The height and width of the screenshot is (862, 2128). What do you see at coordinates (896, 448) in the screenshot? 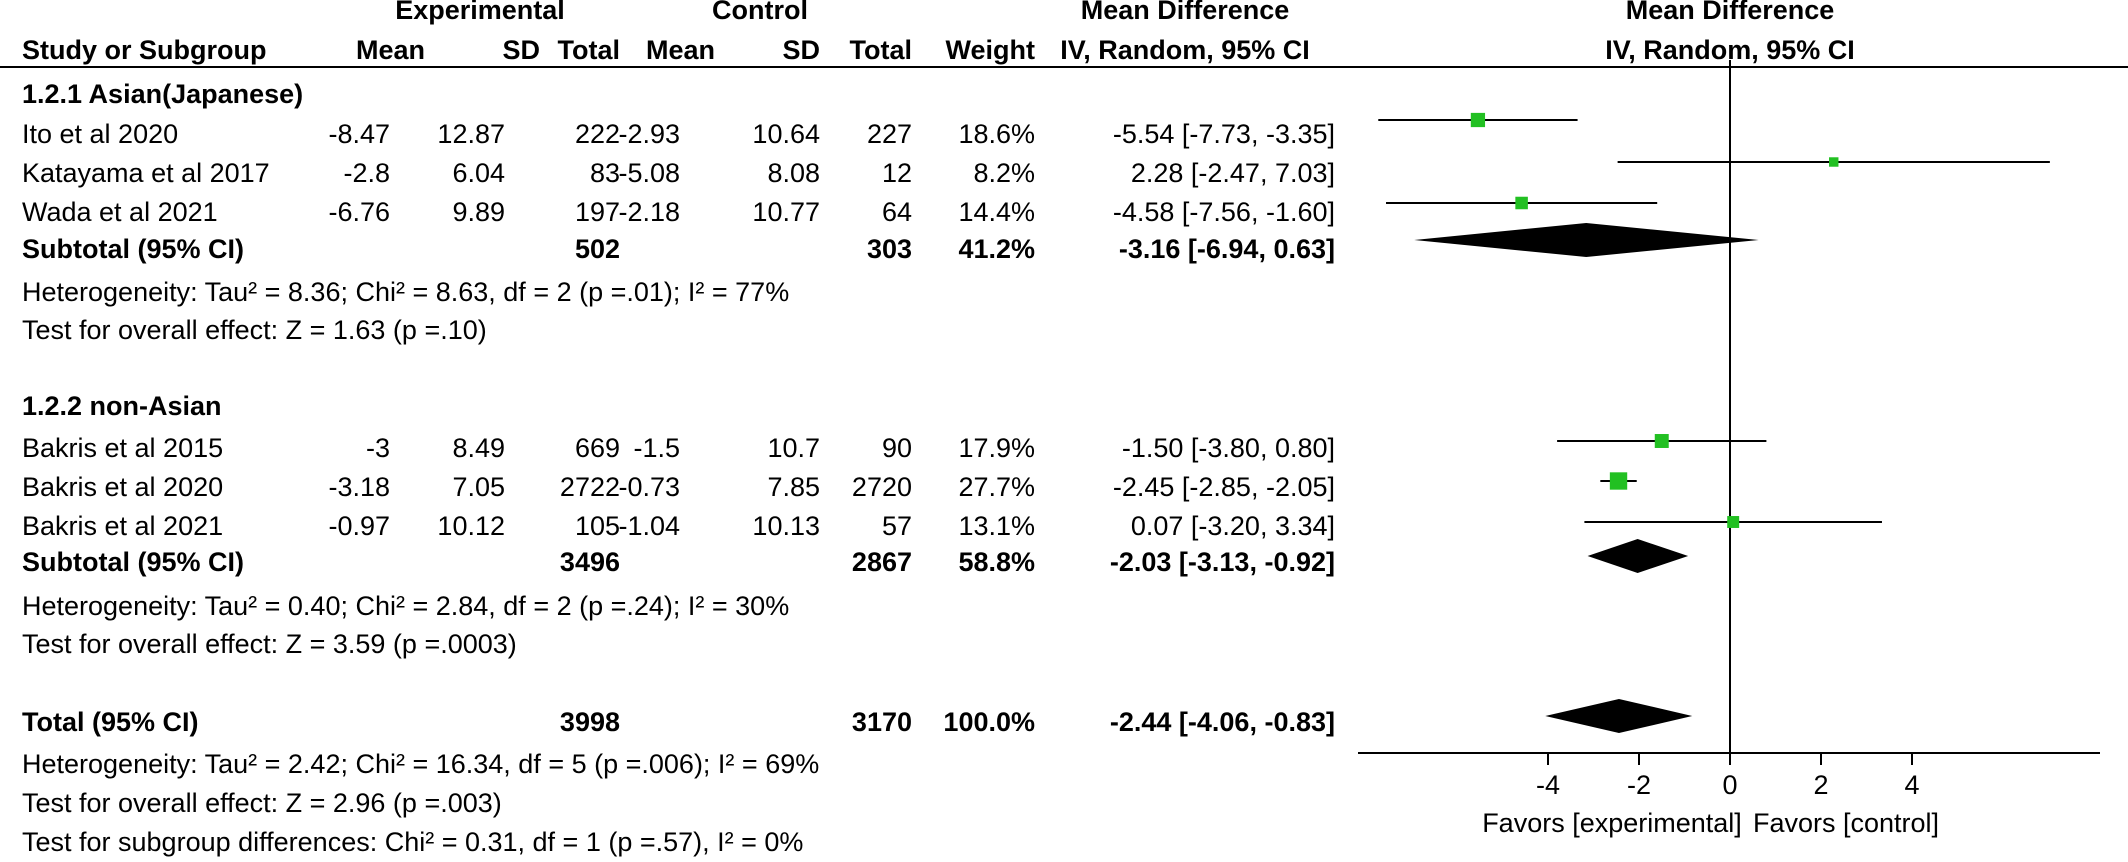
I see `total-c-value: 90` at bounding box center [896, 448].